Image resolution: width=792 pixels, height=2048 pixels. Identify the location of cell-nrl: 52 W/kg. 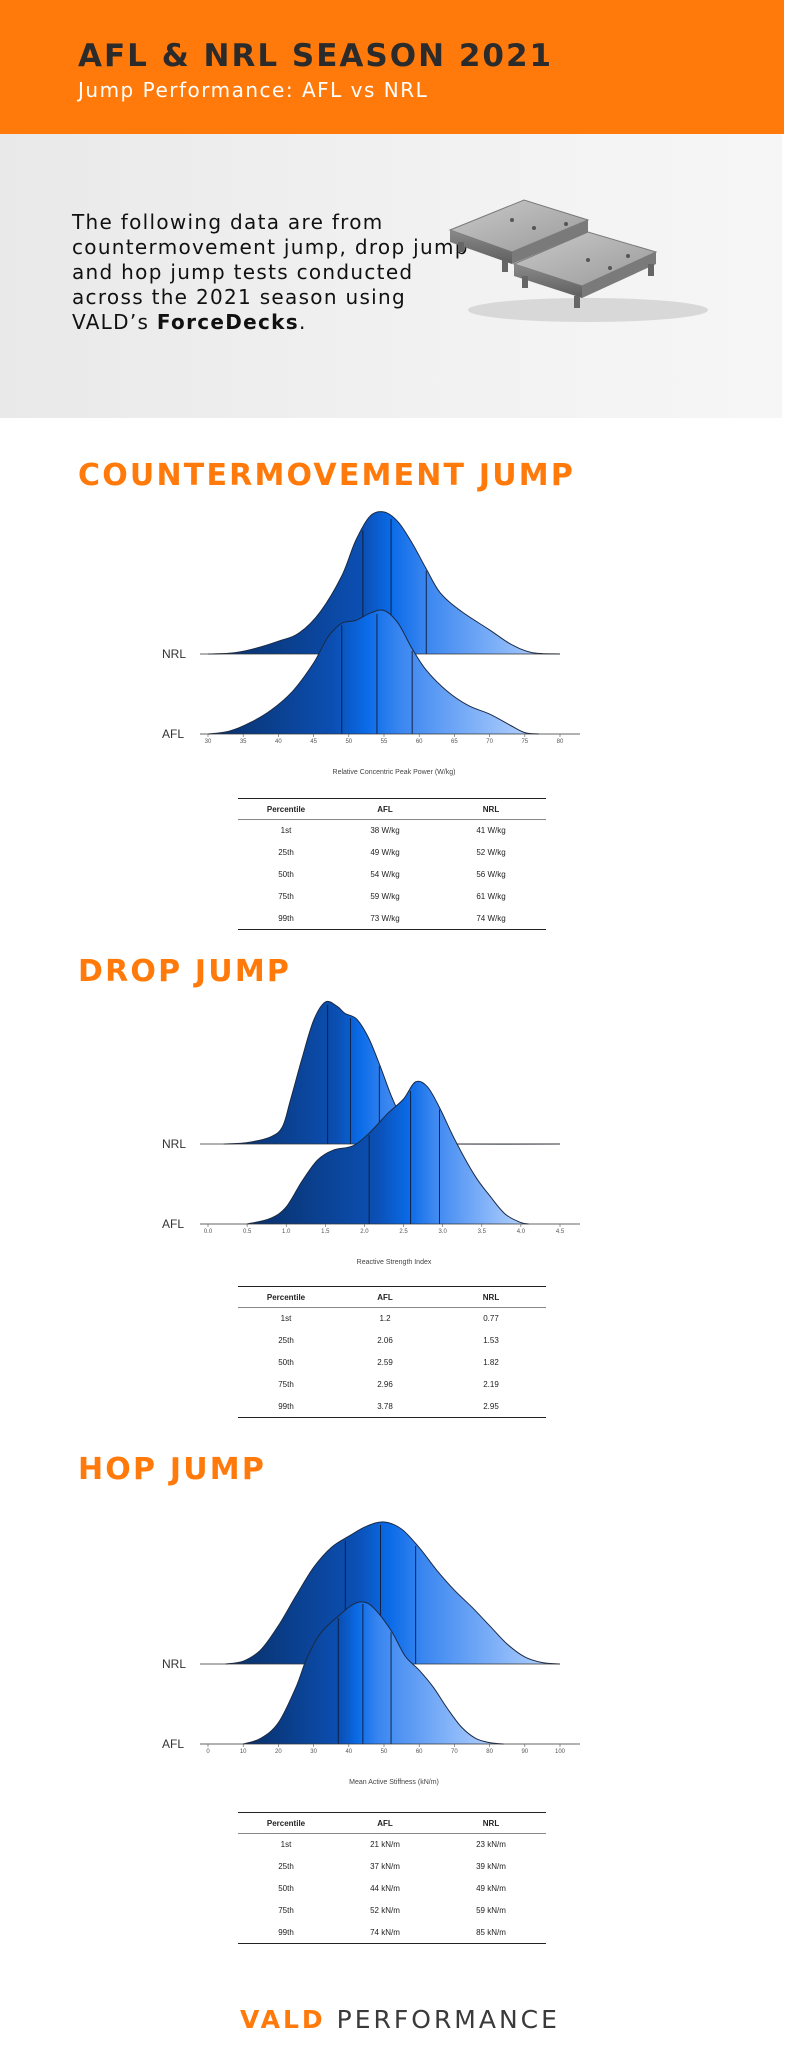
(491, 852).